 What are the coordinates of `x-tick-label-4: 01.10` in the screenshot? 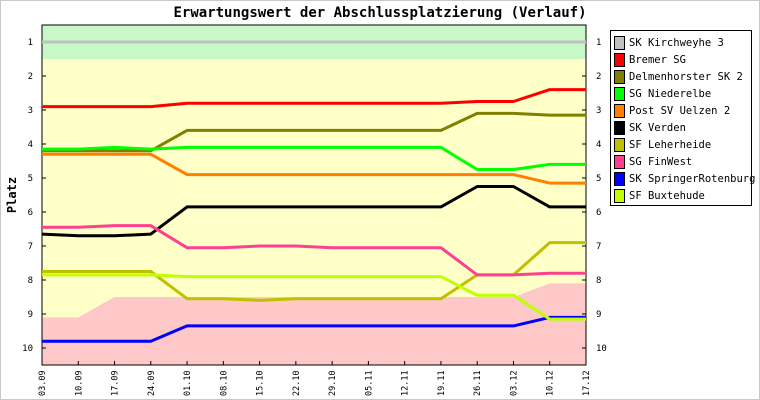 It's located at (188, 383).